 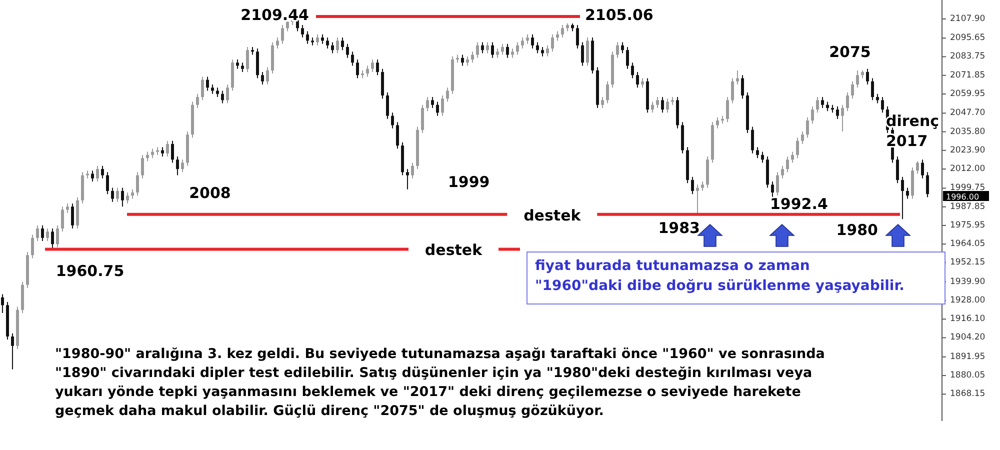 What do you see at coordinates (968, 225) in the screenshot?
I see `y-tick-label: 1975.95` at bounding box center [968, 225].